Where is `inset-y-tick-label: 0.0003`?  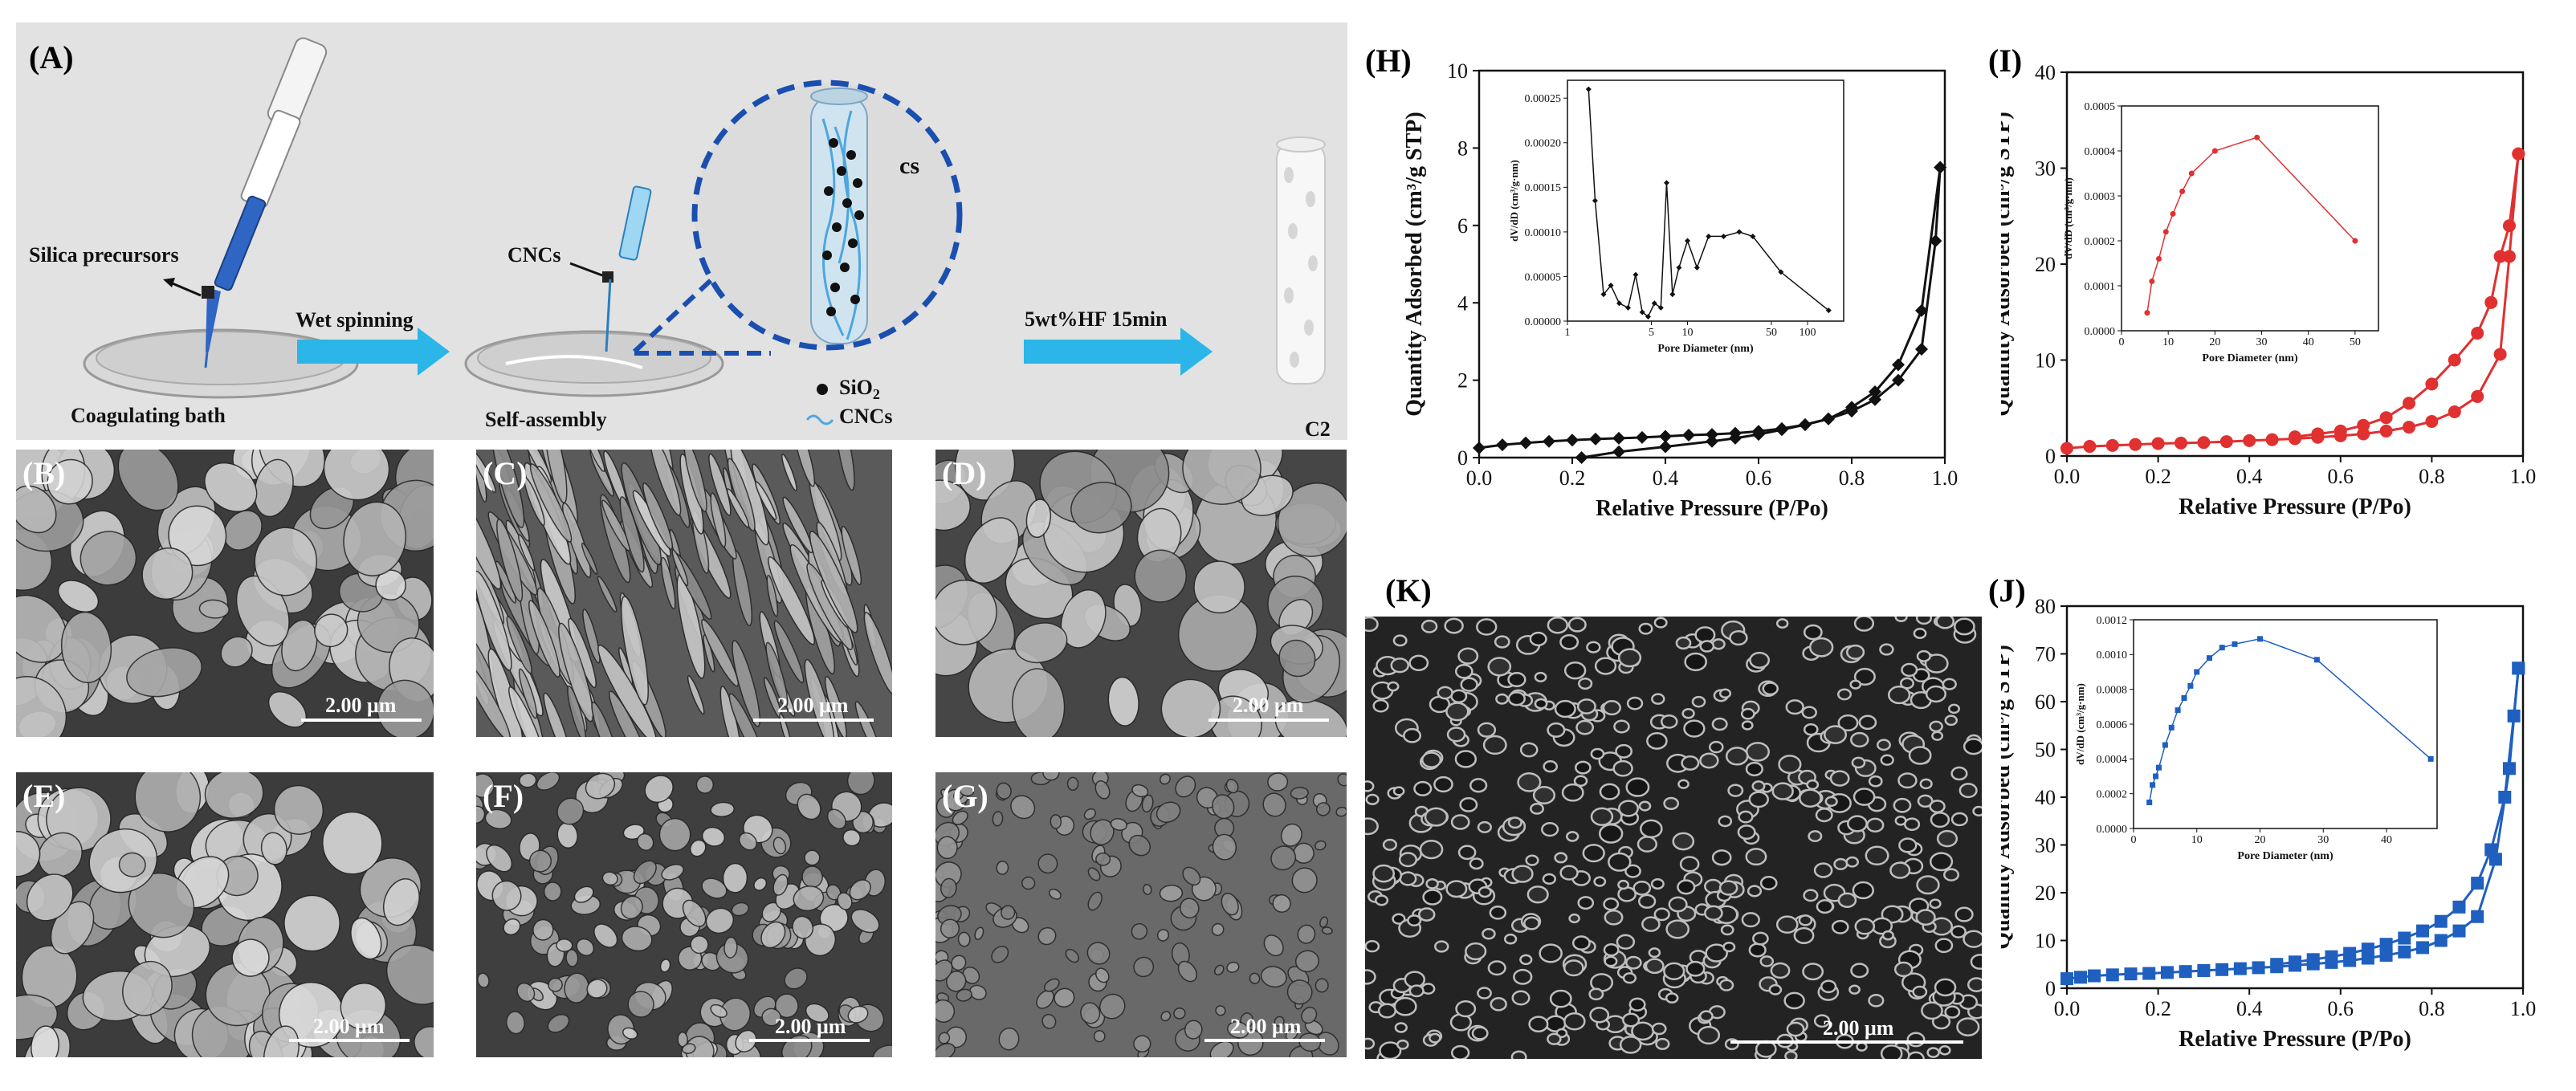
inset-y-tick-label: 0.0003 is located at coordinates (2100, 197).